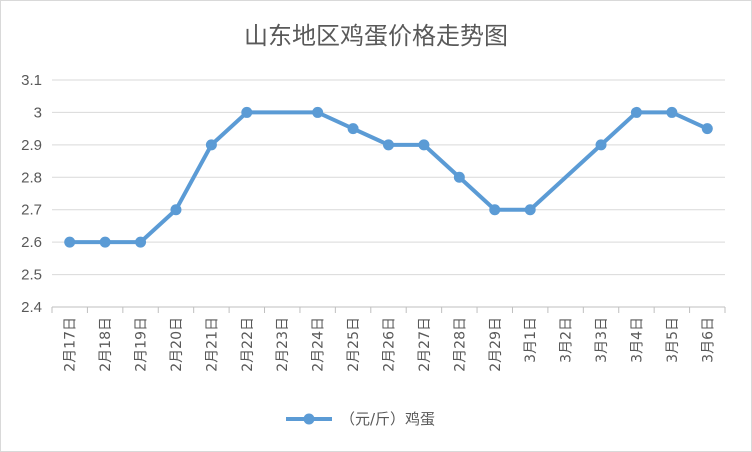  Describe the element at coordinates (531, 340) in the screenshot. I see `x-tick-label: 3月1日` at that location.